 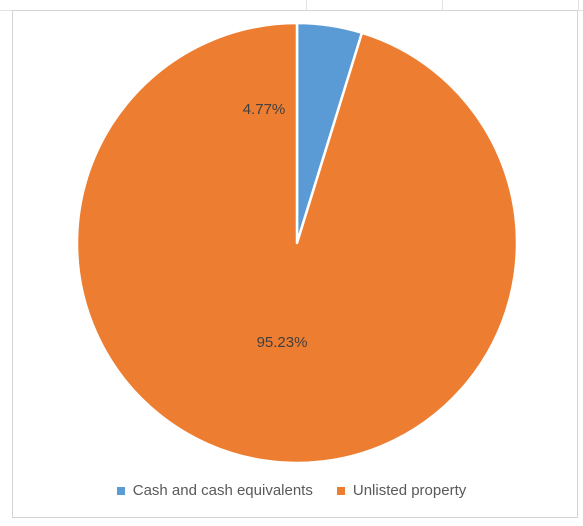 What do you see at coordinates (120, 490) in the screenshot?
I see `legend-swatch-cash` at bounding box center [120, 490].